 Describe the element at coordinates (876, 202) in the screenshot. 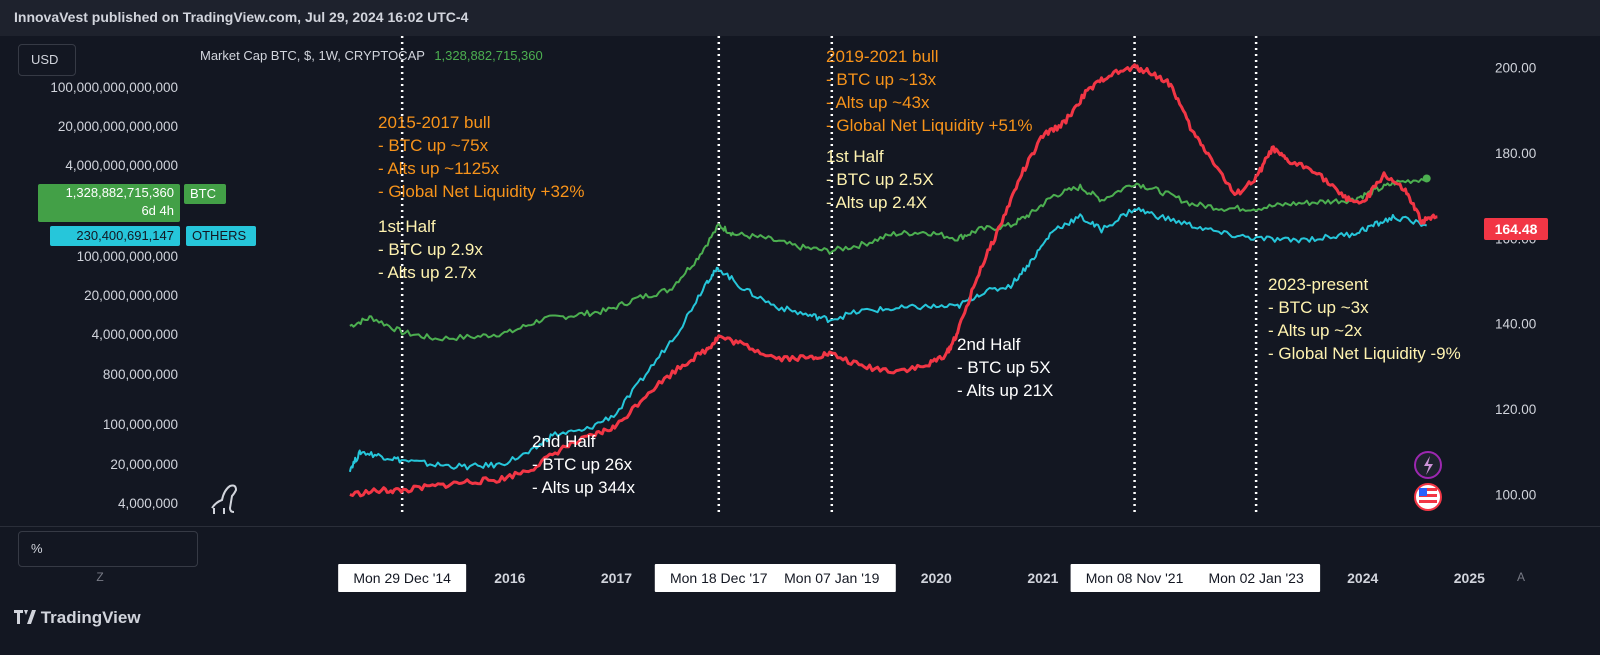

I see `annotation-4-line-2: - Alts up 2.4X` at that location.